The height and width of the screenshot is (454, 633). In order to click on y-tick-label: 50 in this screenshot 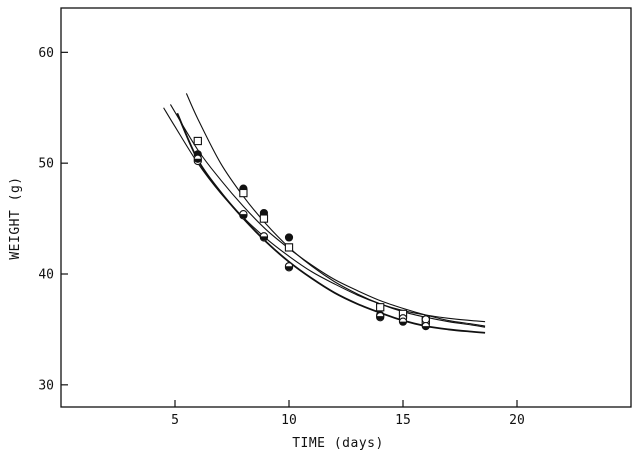, I will do `click(46, 164)`.